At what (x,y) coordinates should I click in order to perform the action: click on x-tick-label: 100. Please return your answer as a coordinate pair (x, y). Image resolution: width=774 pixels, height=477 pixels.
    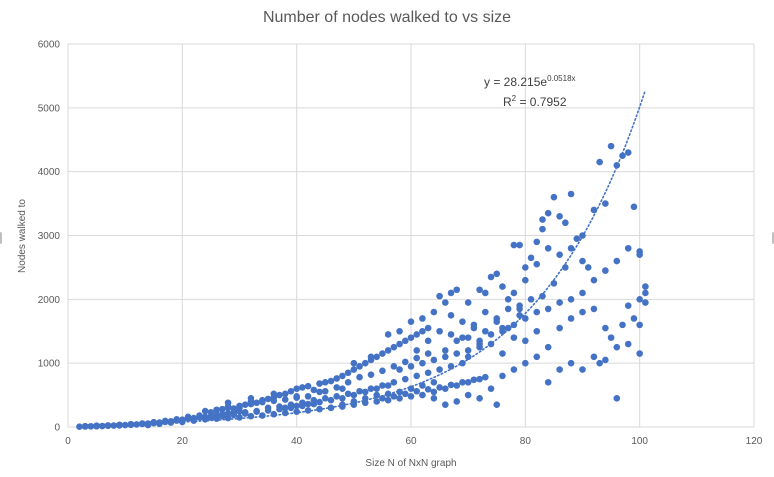
    Looking at the image, I should click on (639, 441).